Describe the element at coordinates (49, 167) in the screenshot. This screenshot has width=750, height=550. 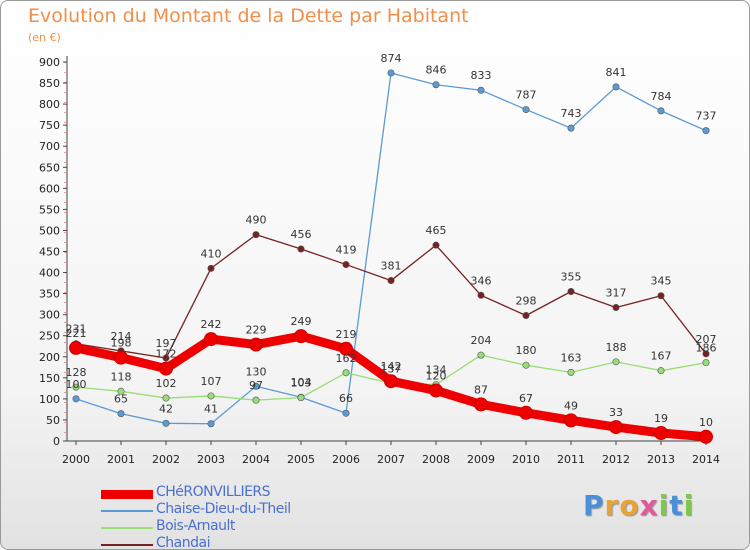
I see `y-tick-label: 650` at that location.